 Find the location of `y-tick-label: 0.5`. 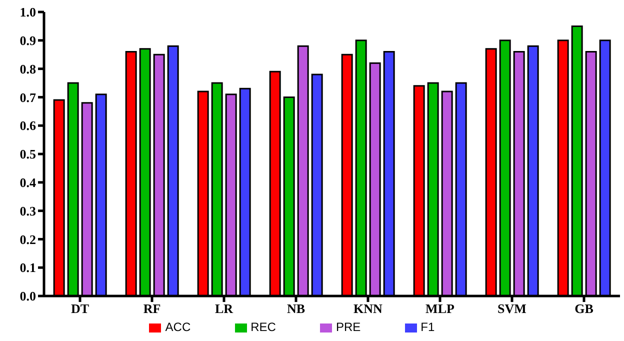

y-tick-label: 0.5 is located at coordinates (28, 154).